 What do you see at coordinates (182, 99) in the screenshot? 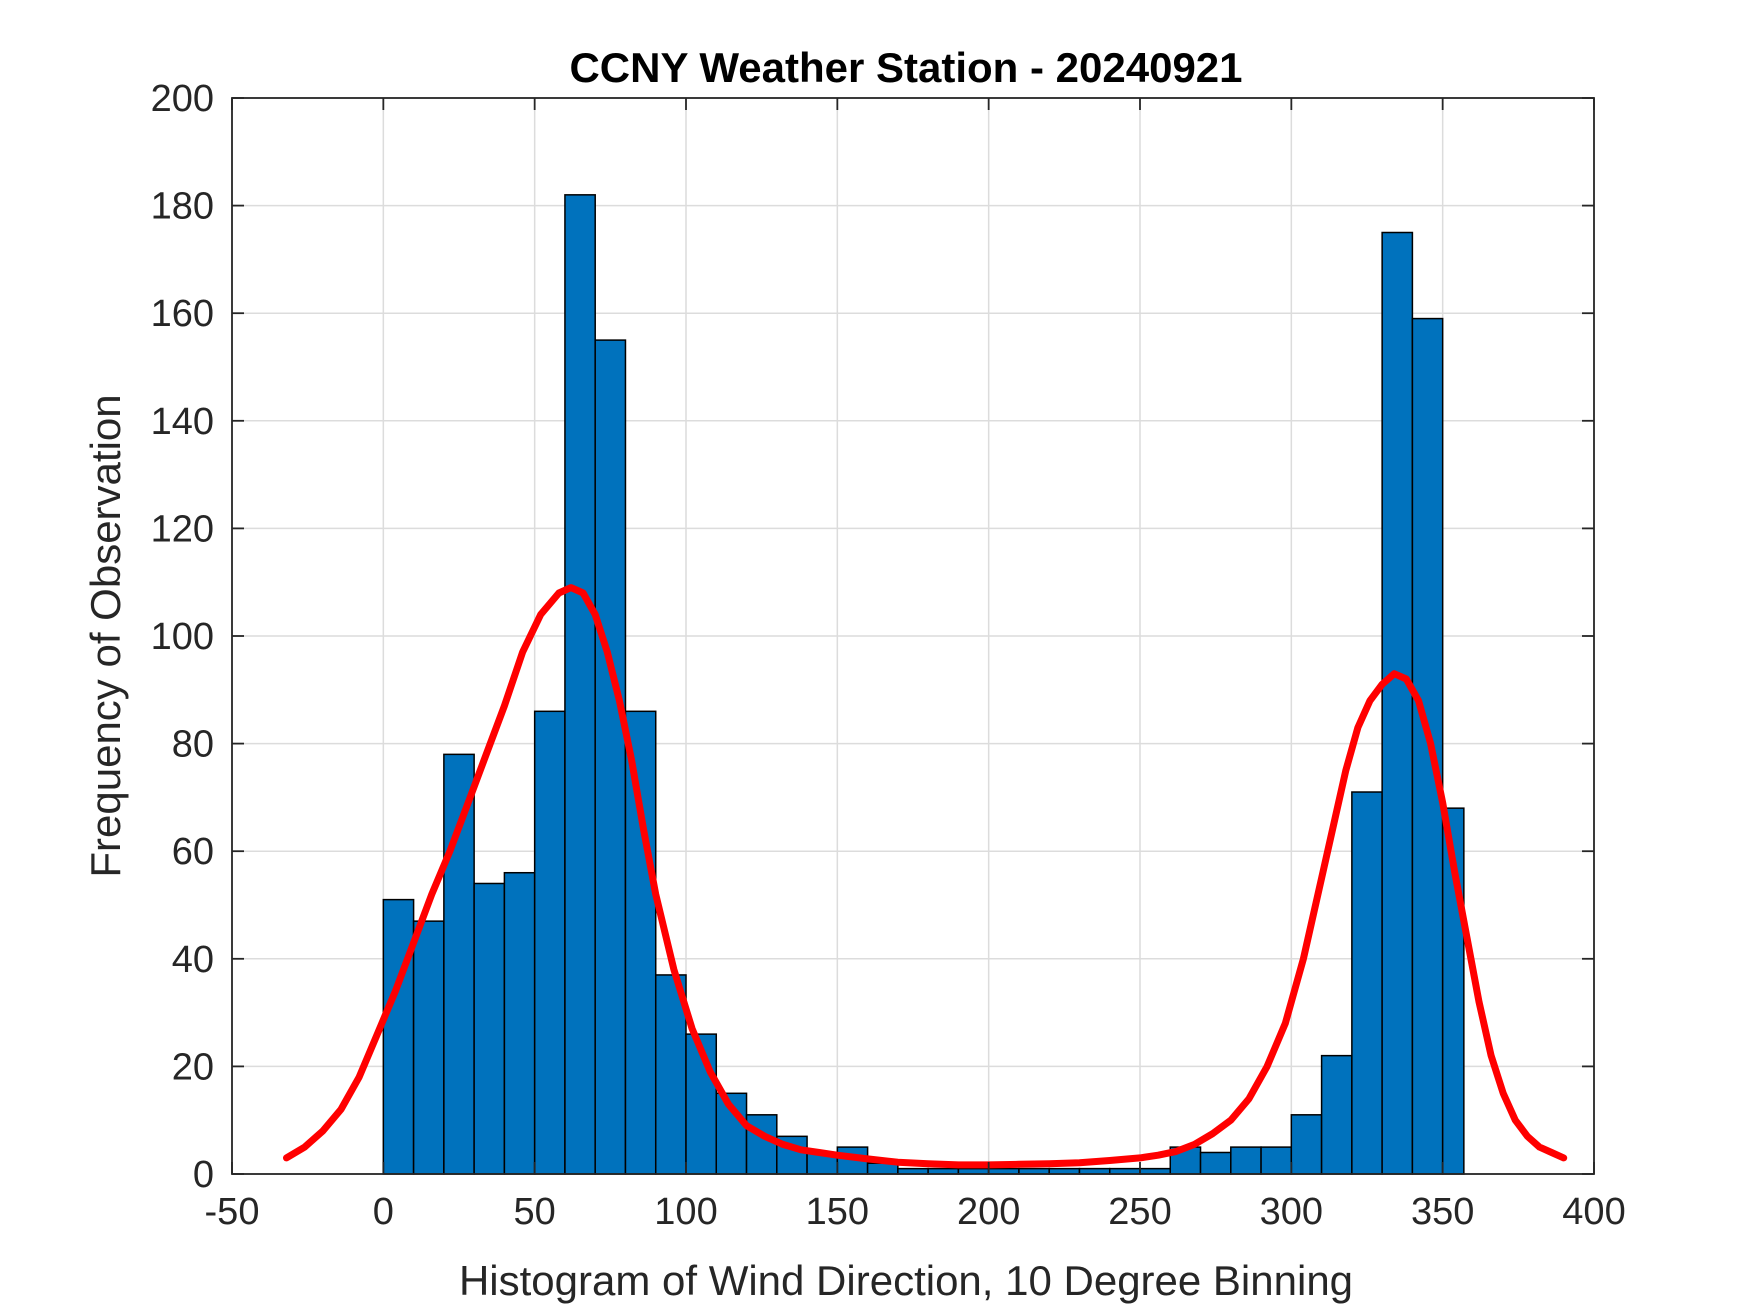
I see `y-tick-label: 200` at bounding box center [182, 99].